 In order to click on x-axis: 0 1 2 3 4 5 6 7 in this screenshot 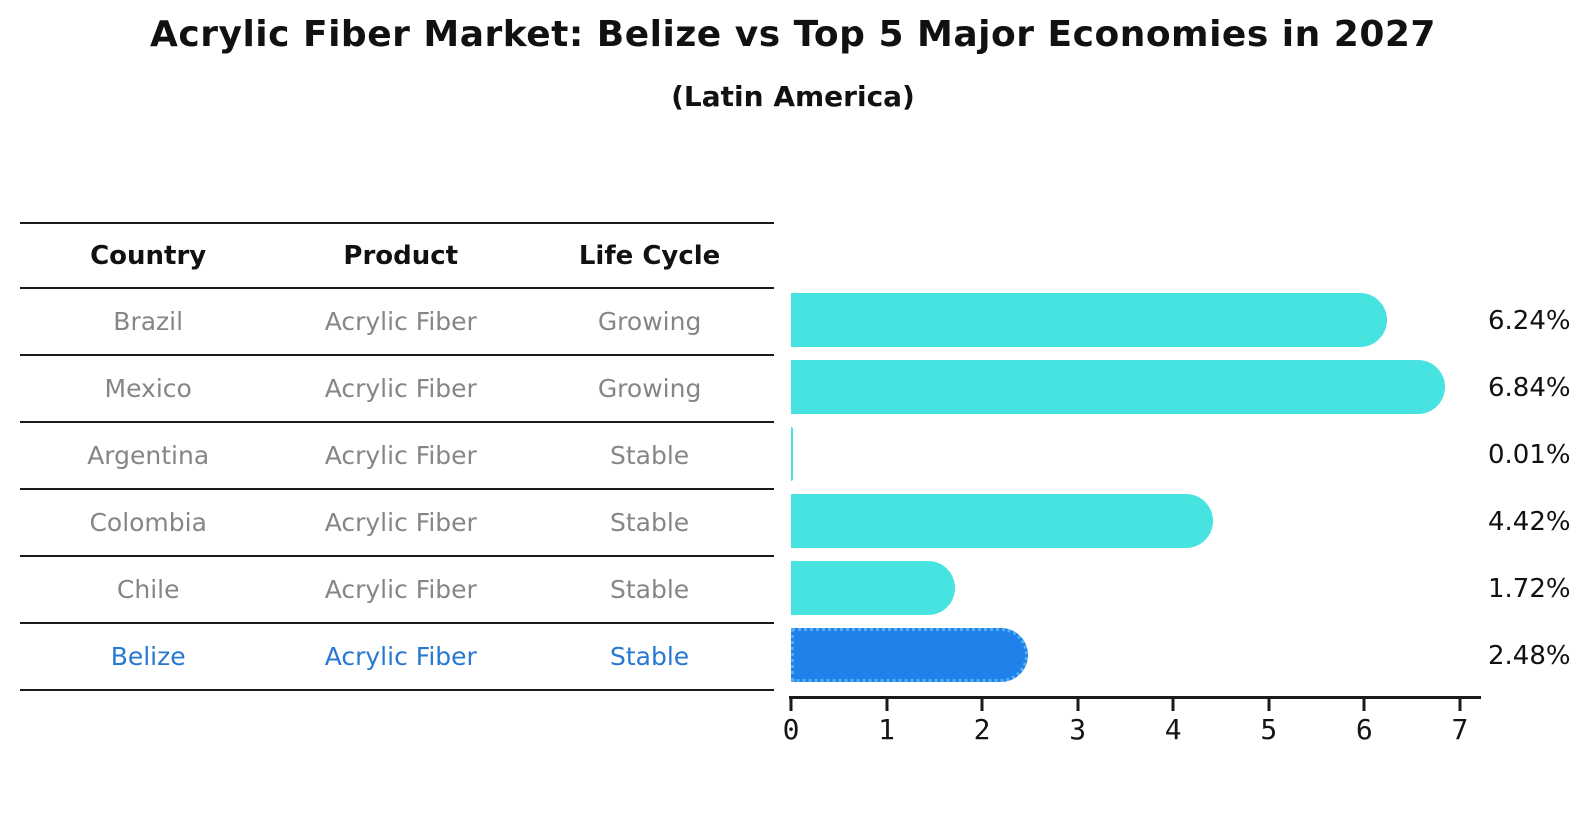, I will do `click(1132, 728)`.